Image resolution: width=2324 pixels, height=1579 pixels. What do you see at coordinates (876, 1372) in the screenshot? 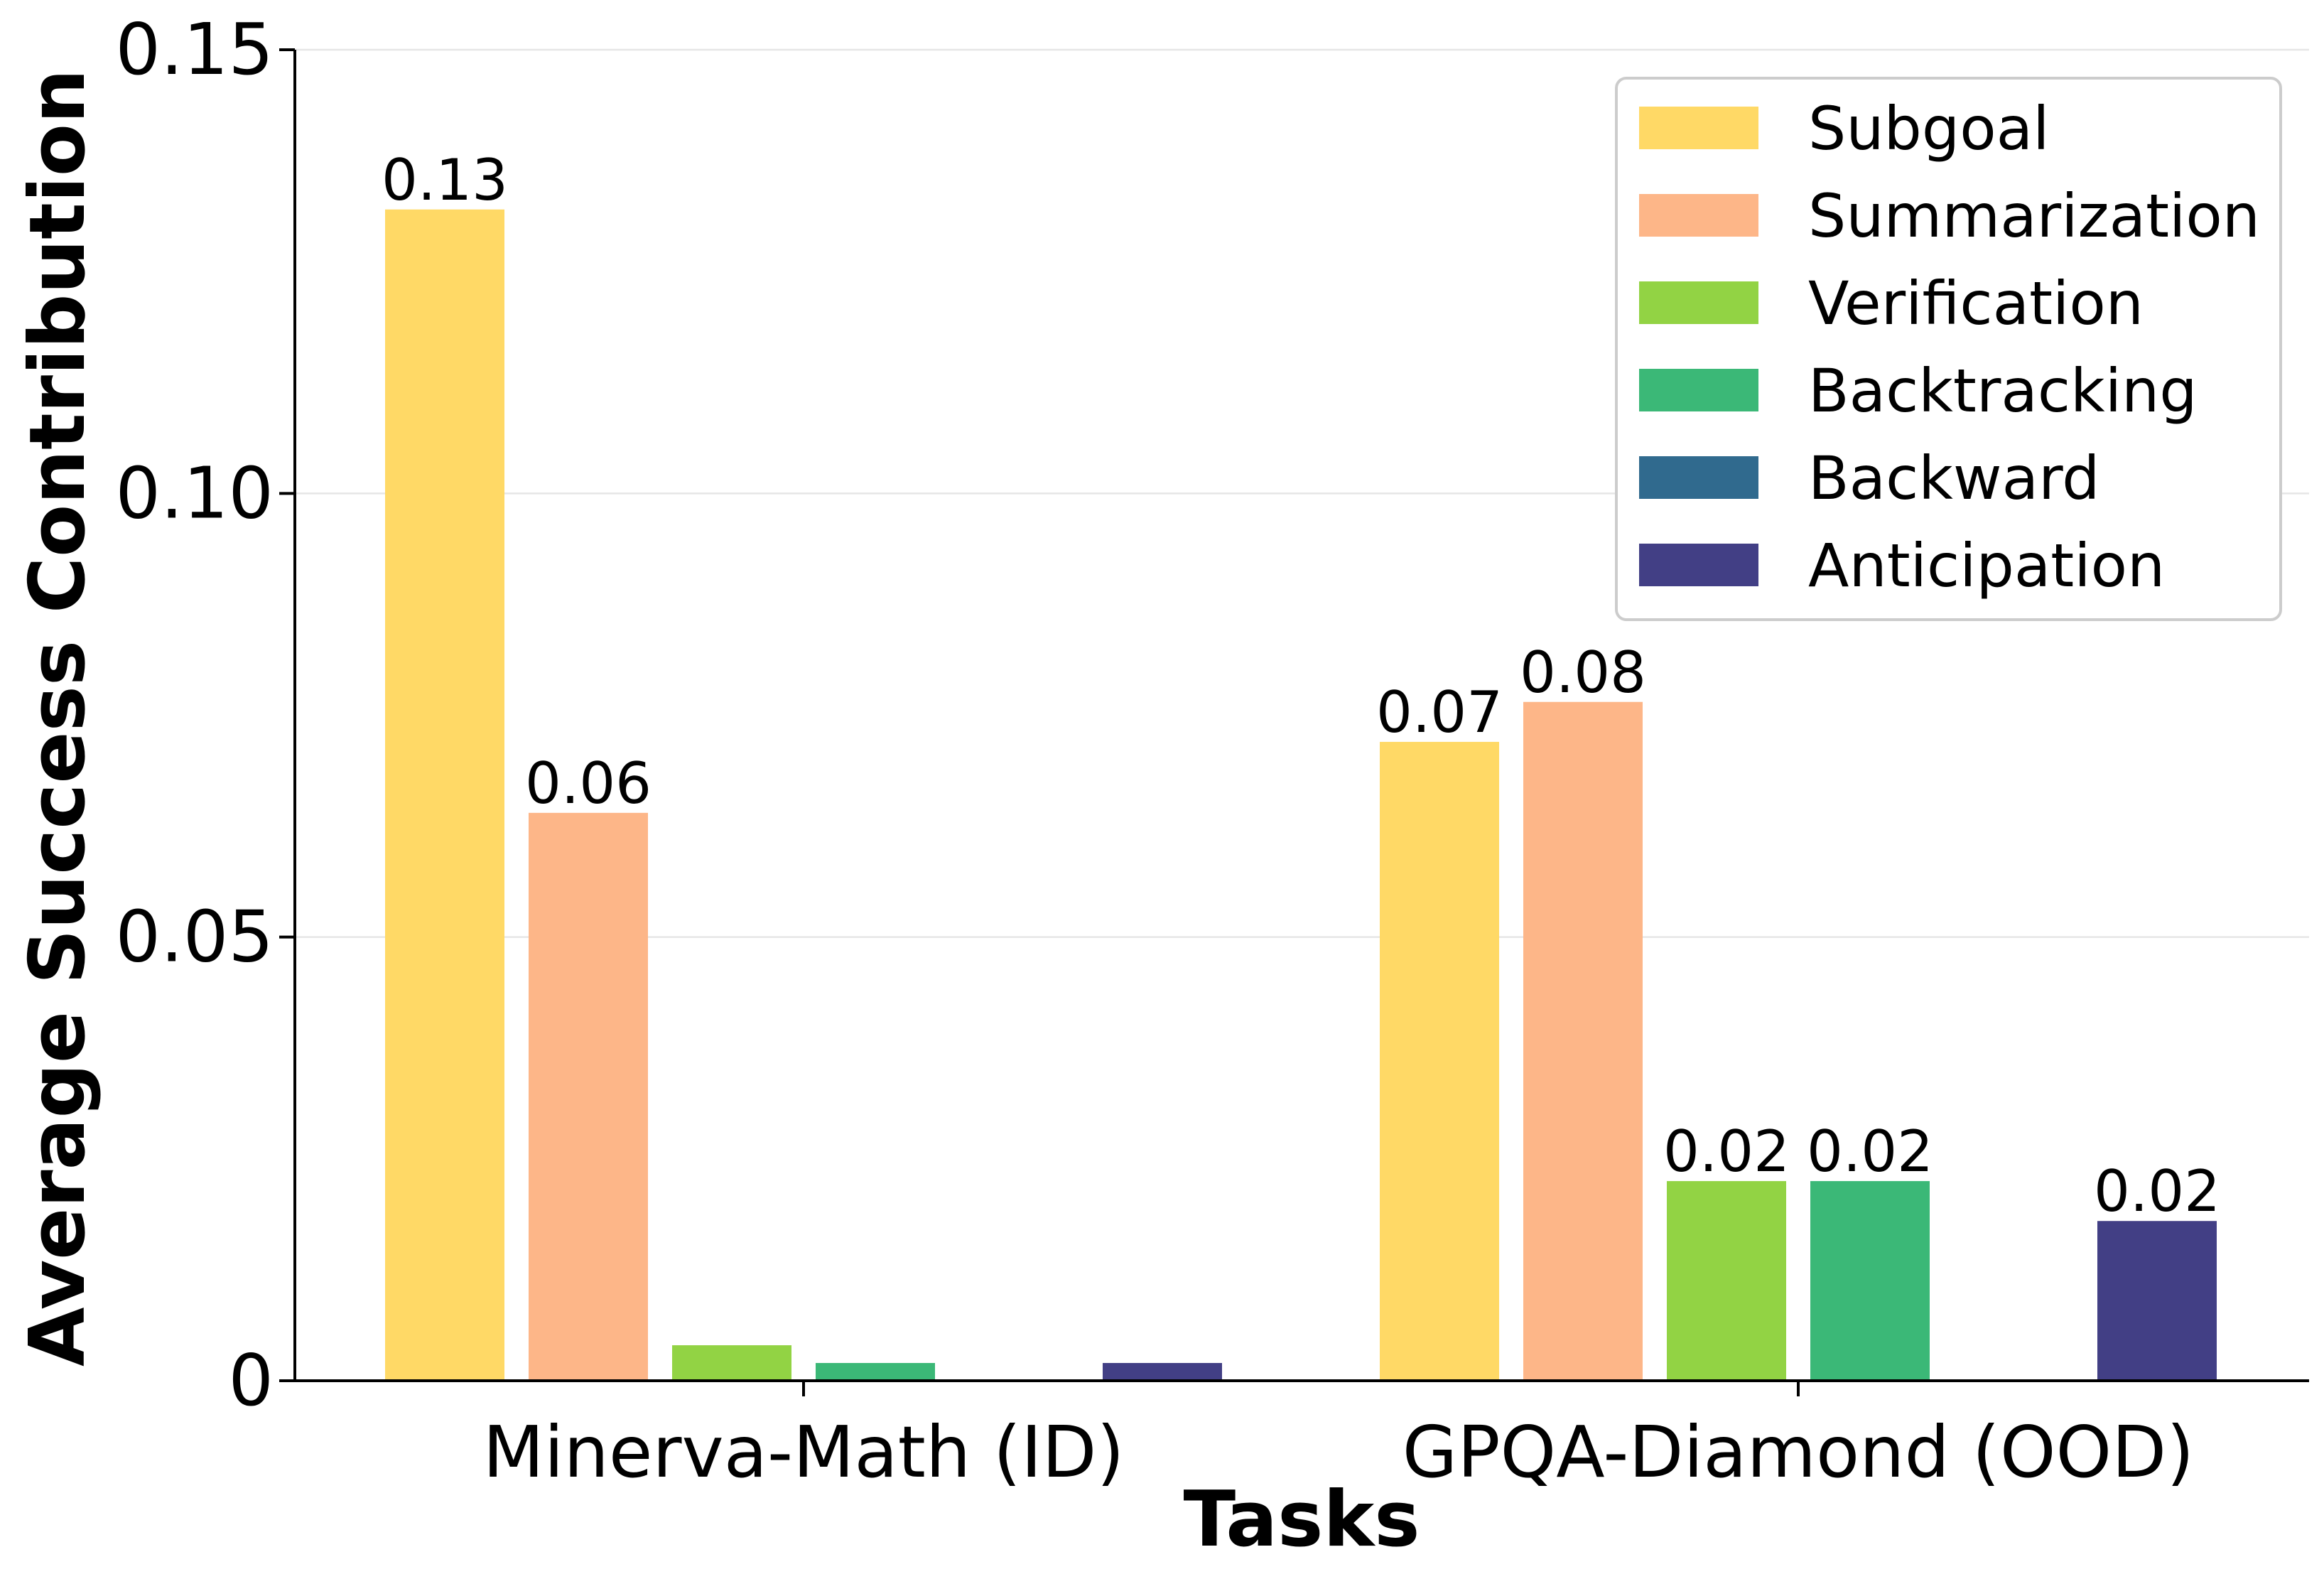
I see `bar-backtracking-minerva-math` at bounding box center [876, 1372].